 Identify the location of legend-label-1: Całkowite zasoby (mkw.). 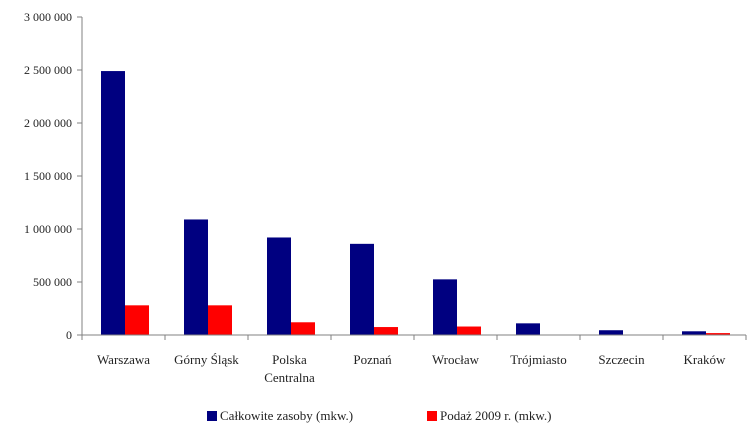
(286, 415).